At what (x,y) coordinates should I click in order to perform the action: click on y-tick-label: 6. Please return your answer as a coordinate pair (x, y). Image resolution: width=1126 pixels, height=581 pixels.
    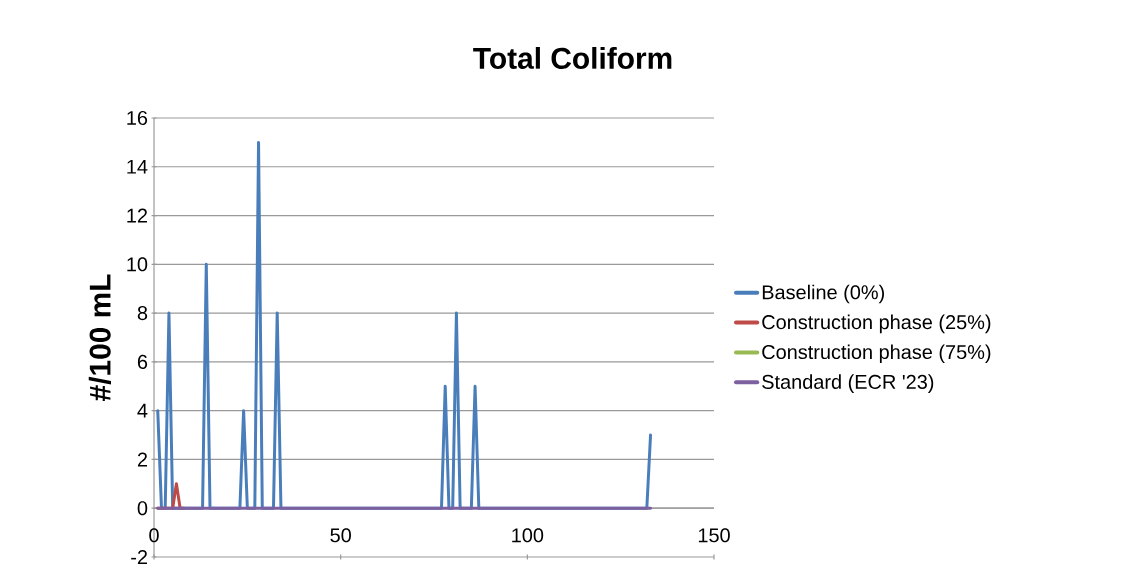
    Looking at the image, I should click on (142, 361).